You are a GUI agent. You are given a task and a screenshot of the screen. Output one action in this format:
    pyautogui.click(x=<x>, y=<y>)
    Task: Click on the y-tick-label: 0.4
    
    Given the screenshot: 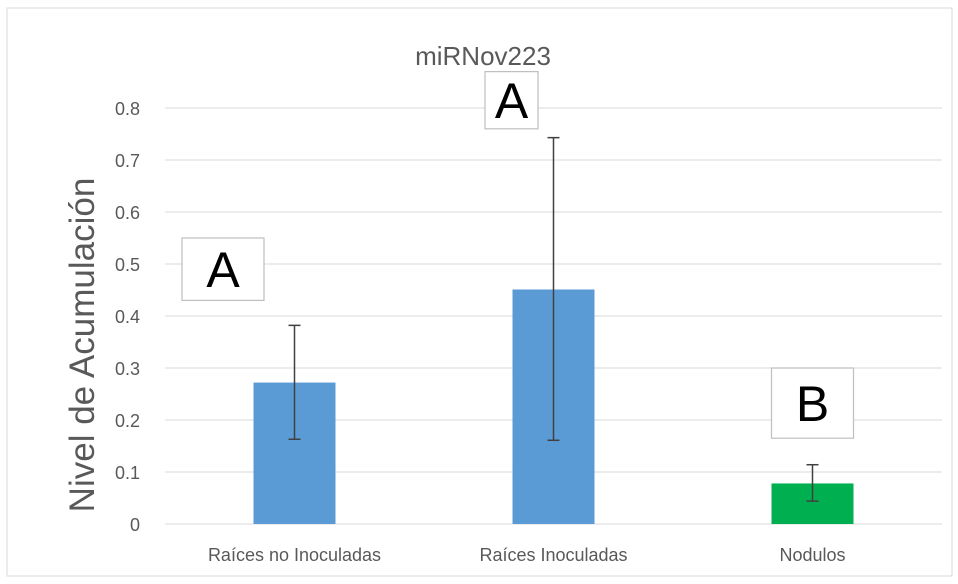 What is the action you would take?
    pyautogui.click(x=127, y=317)
    